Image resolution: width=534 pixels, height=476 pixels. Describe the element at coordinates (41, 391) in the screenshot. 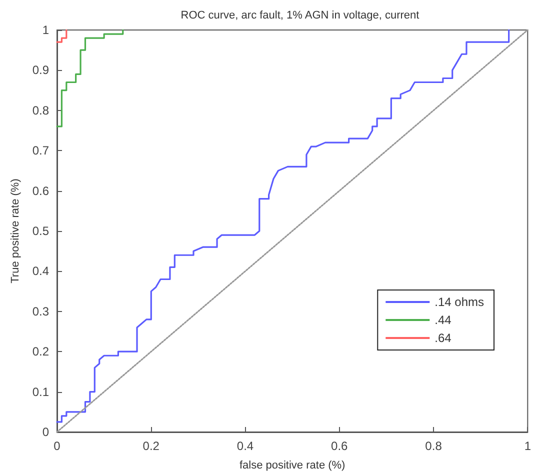

I see `y-tick-label: 0.1` at that location.